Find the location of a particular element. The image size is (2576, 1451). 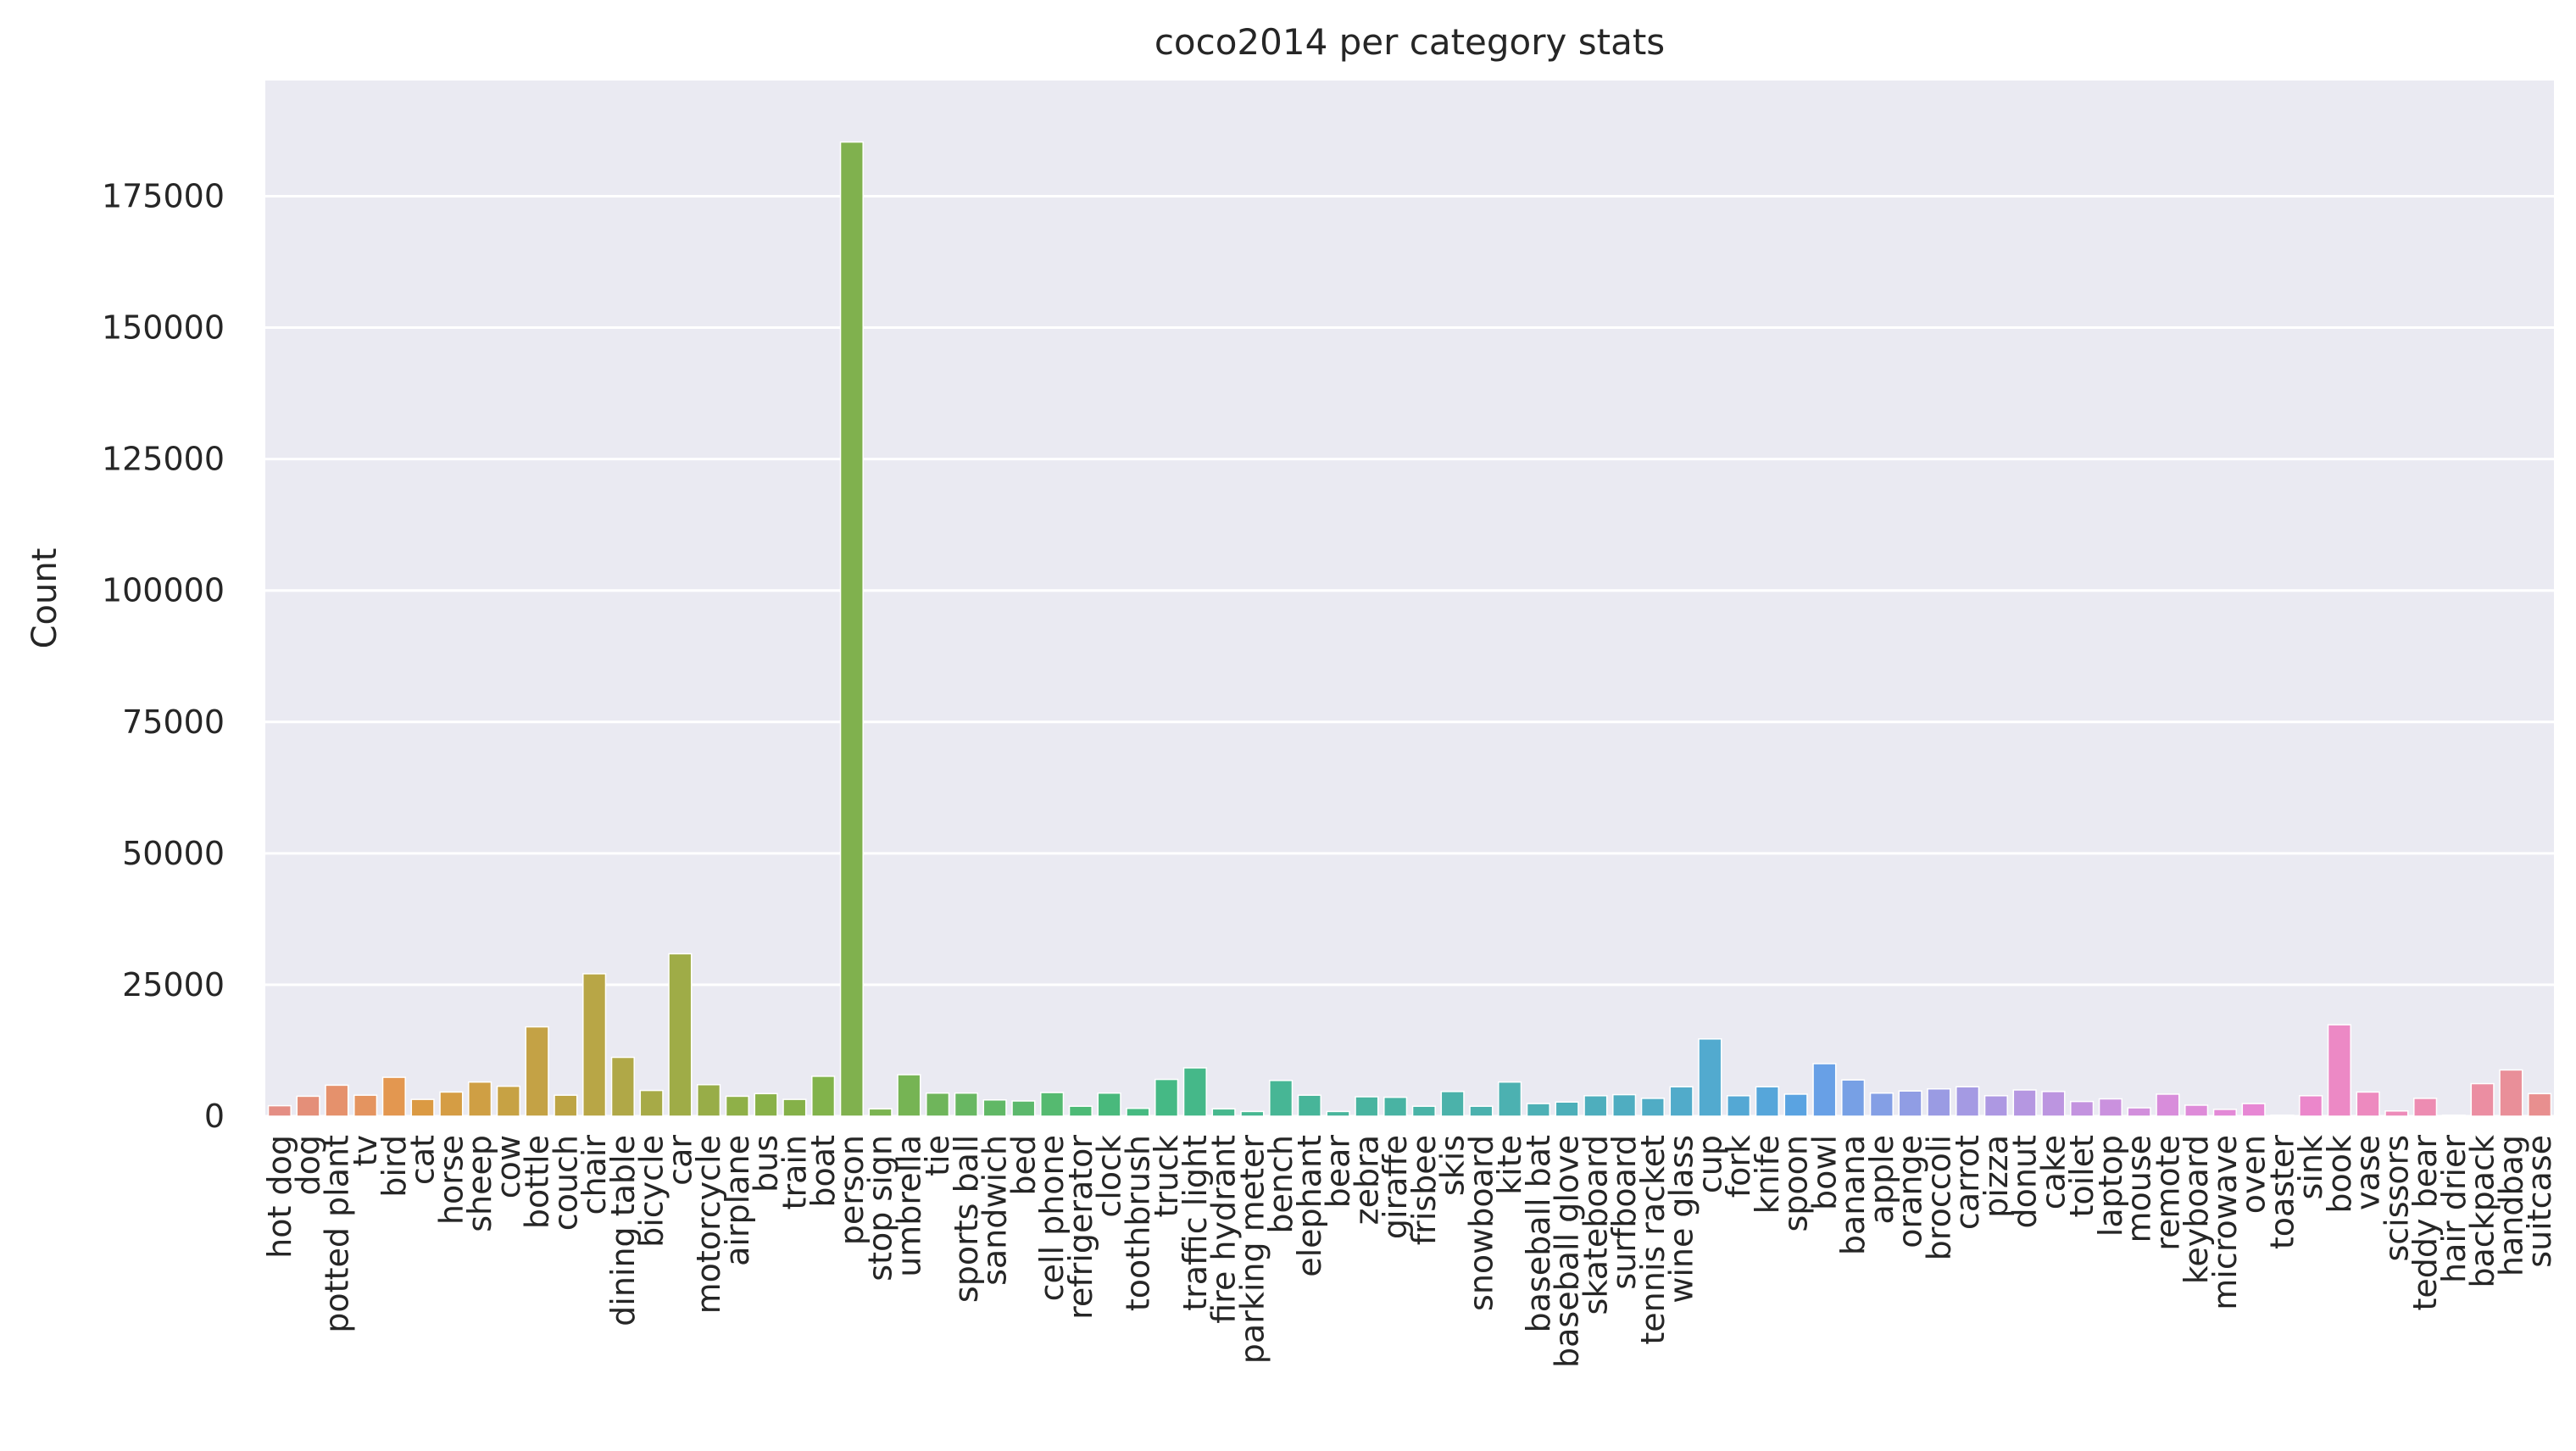

y-tick-label: 75000 is located at coordinates (173, 722).